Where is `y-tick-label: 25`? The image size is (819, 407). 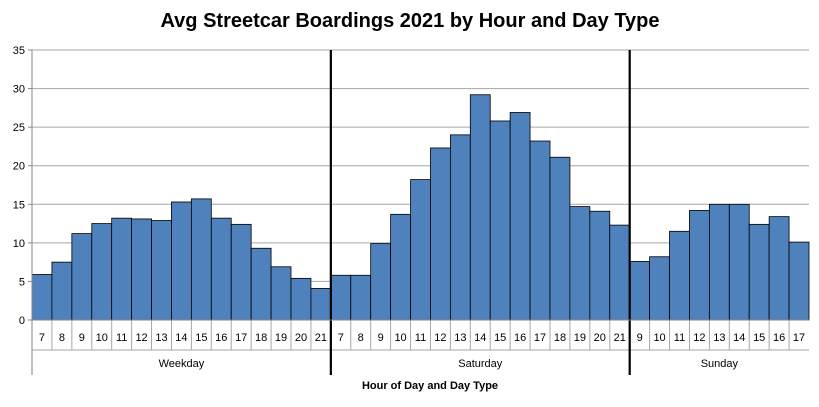
y-tick-label: 25 is located at coordinates (19, 128).